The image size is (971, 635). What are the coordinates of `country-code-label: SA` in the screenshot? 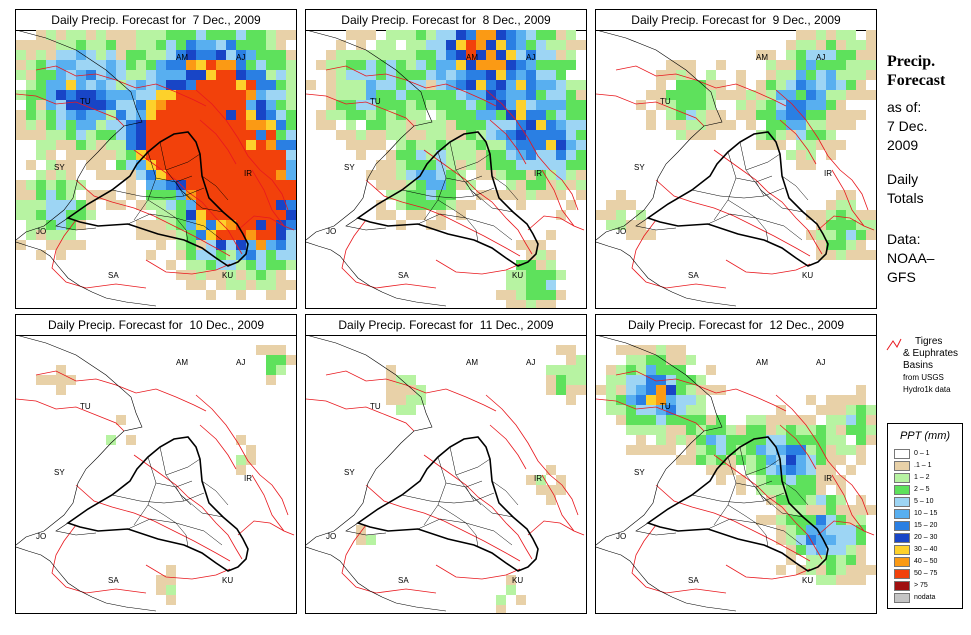 It's located at (693, 275).